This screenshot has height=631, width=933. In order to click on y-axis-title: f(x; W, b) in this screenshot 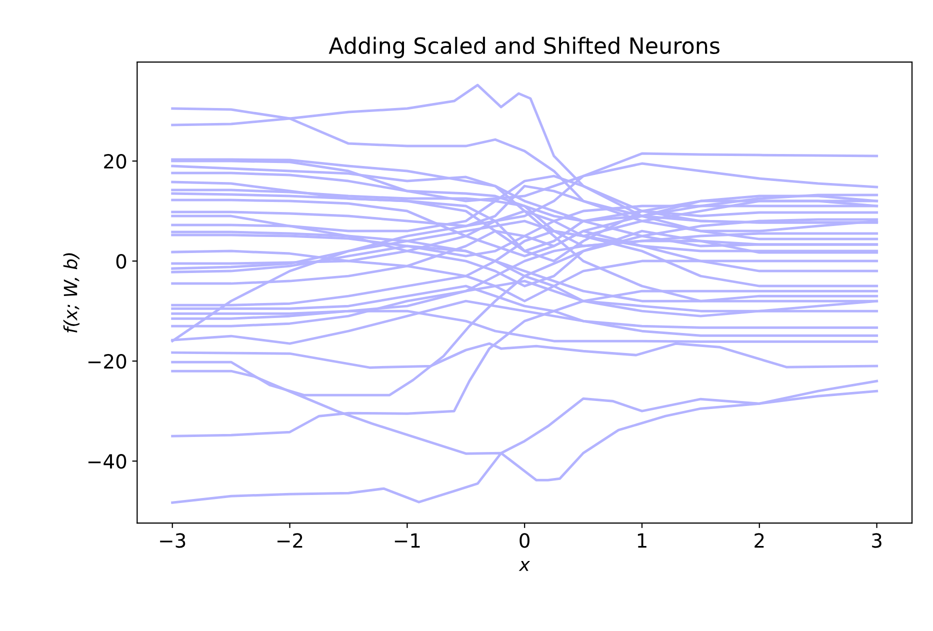, I will do `click(71, 292)`.